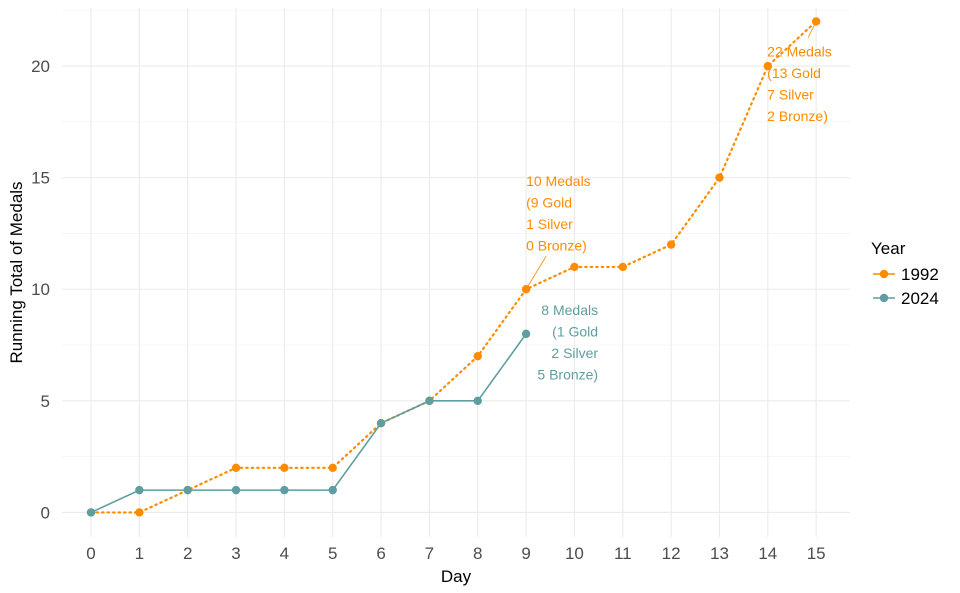 The image size is (960, 593). I want to click on x-tick-label: 10, so click(574, 553).